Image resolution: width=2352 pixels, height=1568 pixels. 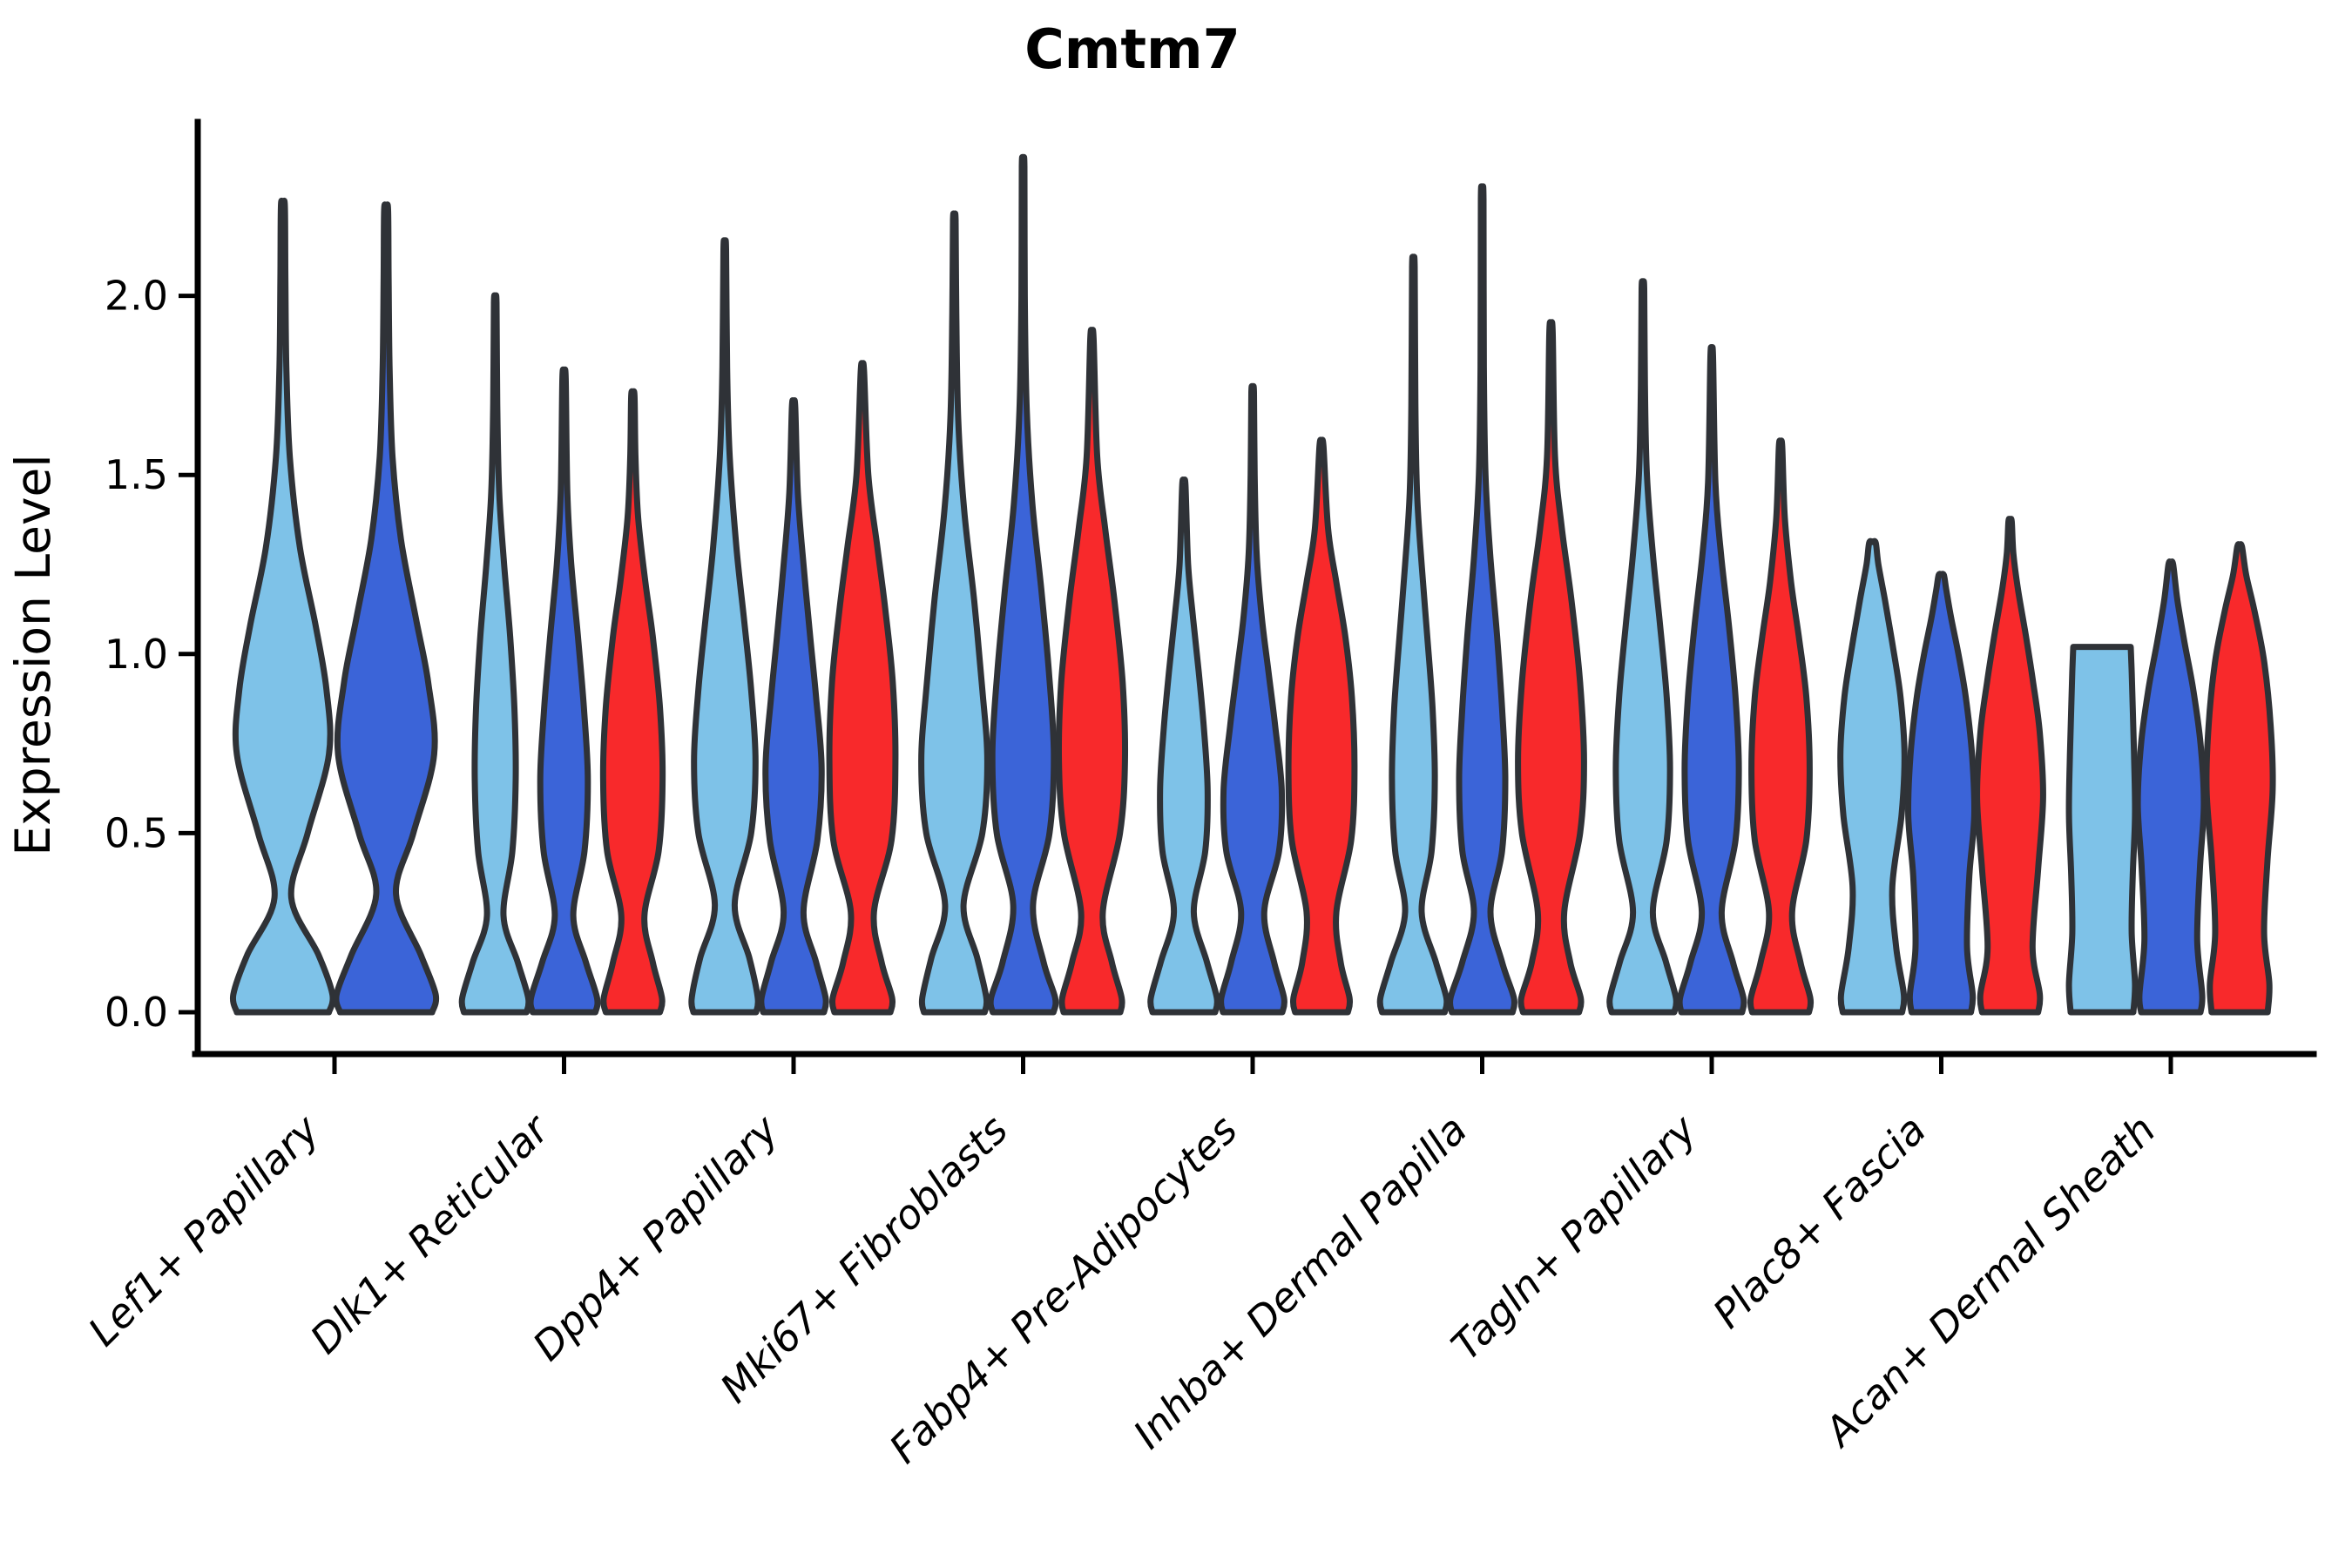 I want to click on violin-dpp4-papillary-red, so click(x=862, y=688).